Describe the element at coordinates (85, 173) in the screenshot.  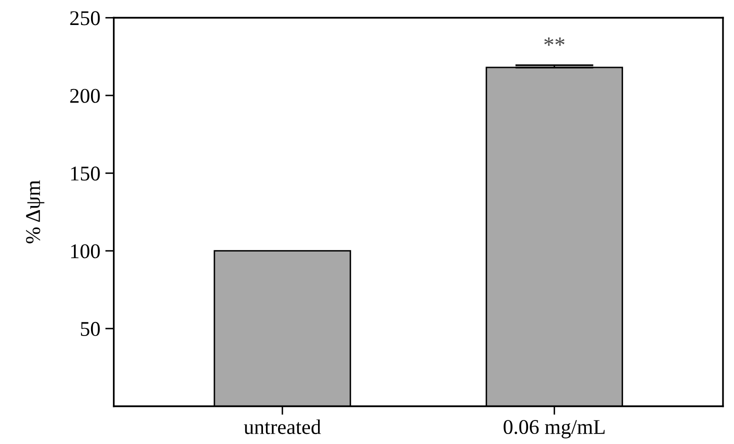
I see `y-tick-label: 150` at that location.